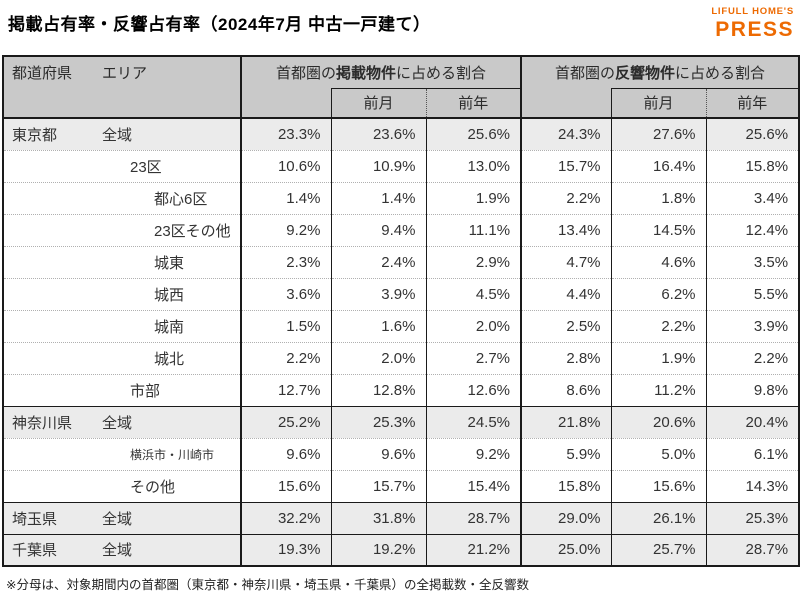 The image size is (800, 600). I want to click on response-prev-year-value: 3.9%, so click(752, 326).